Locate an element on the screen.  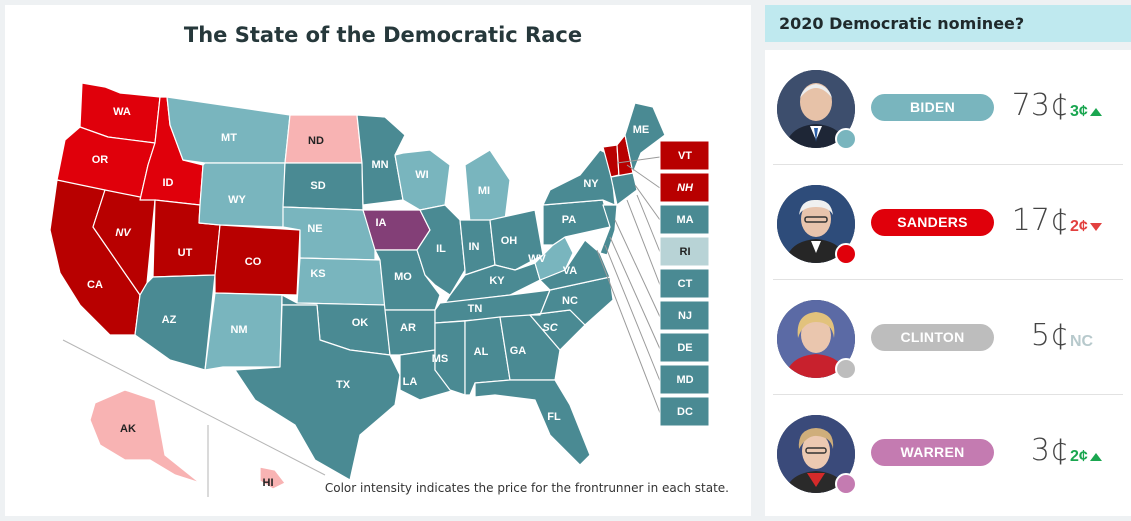
box-label-ma: MA is located at coordinates (684, 220).